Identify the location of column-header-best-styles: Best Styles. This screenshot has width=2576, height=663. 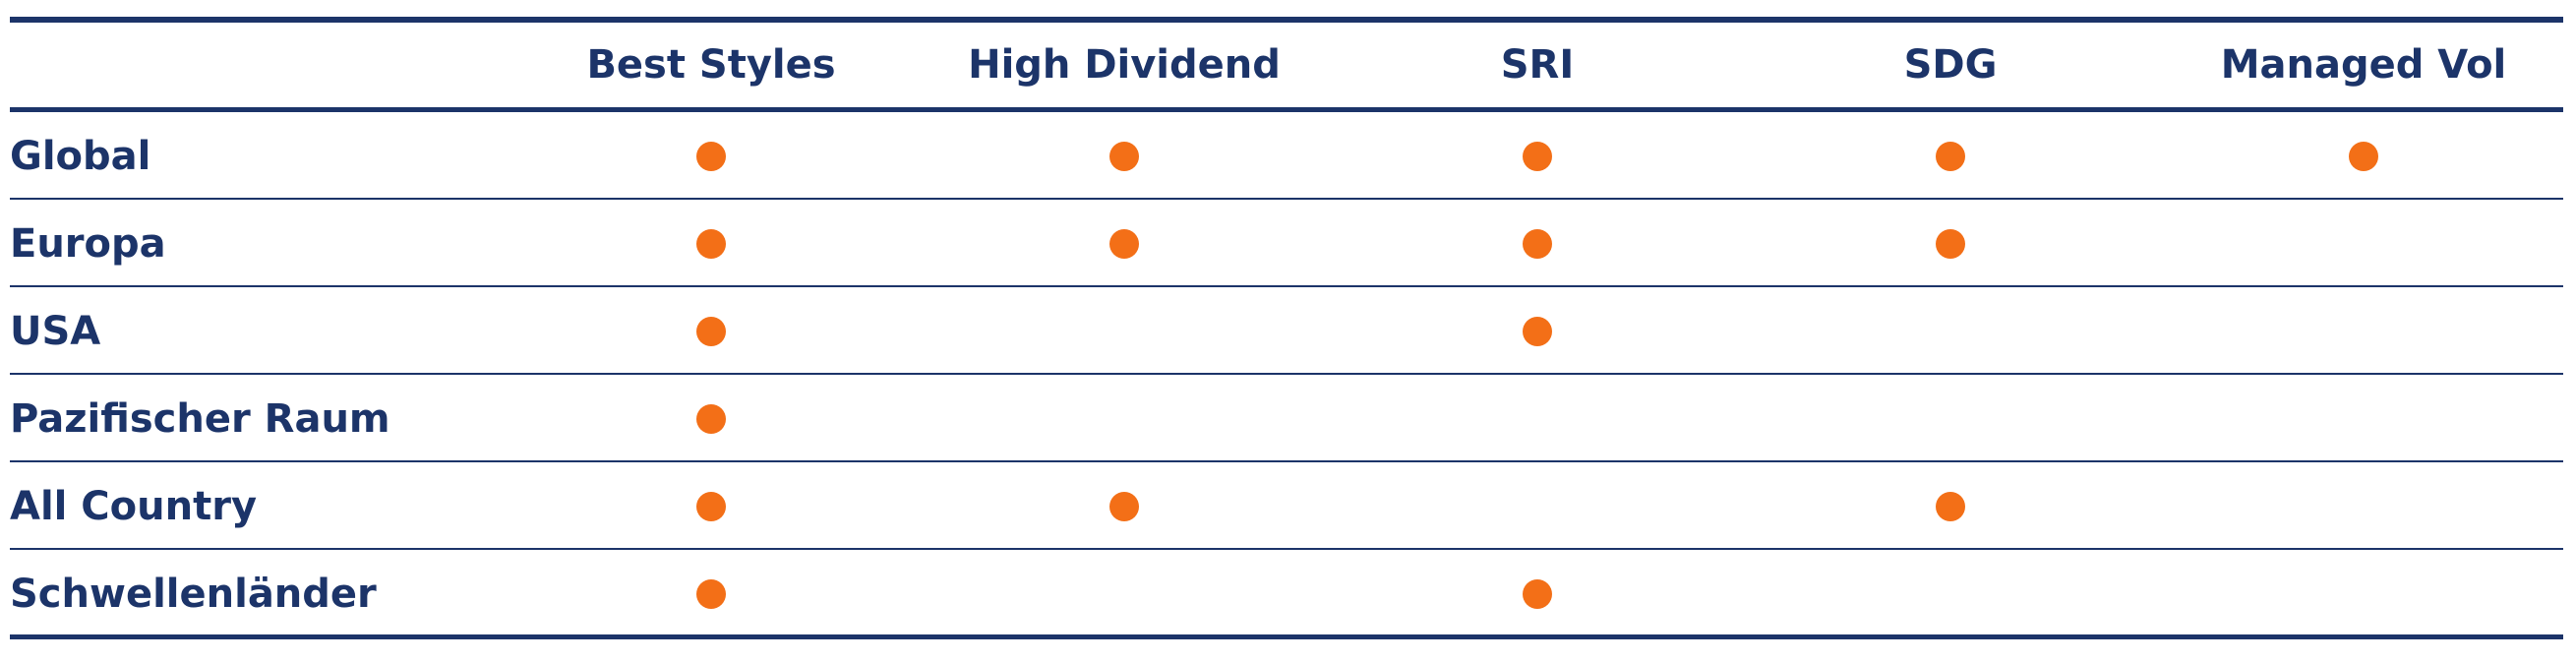
(711, 65).